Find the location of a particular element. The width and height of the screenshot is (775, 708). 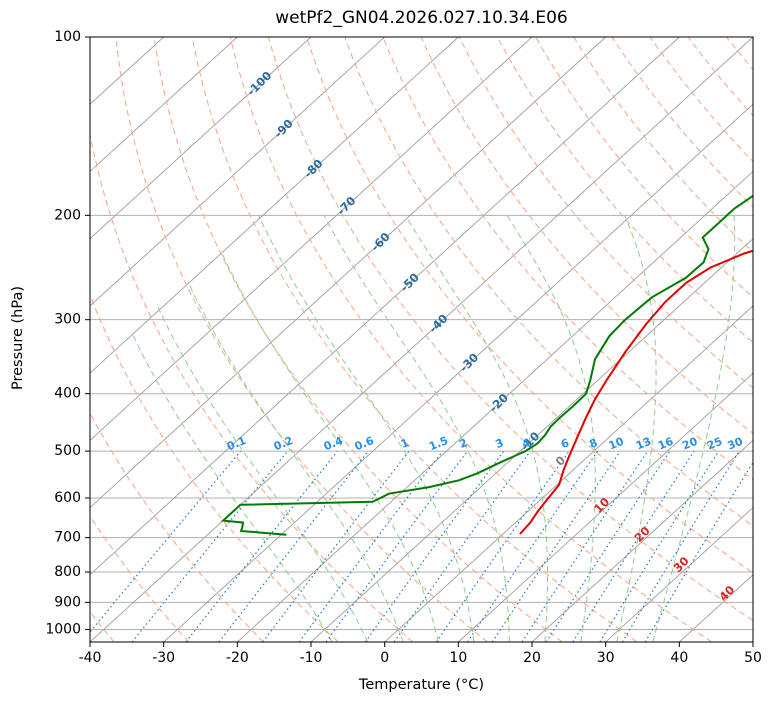

mixing-ratio-label: 25 is located at coordinates (714, 444).